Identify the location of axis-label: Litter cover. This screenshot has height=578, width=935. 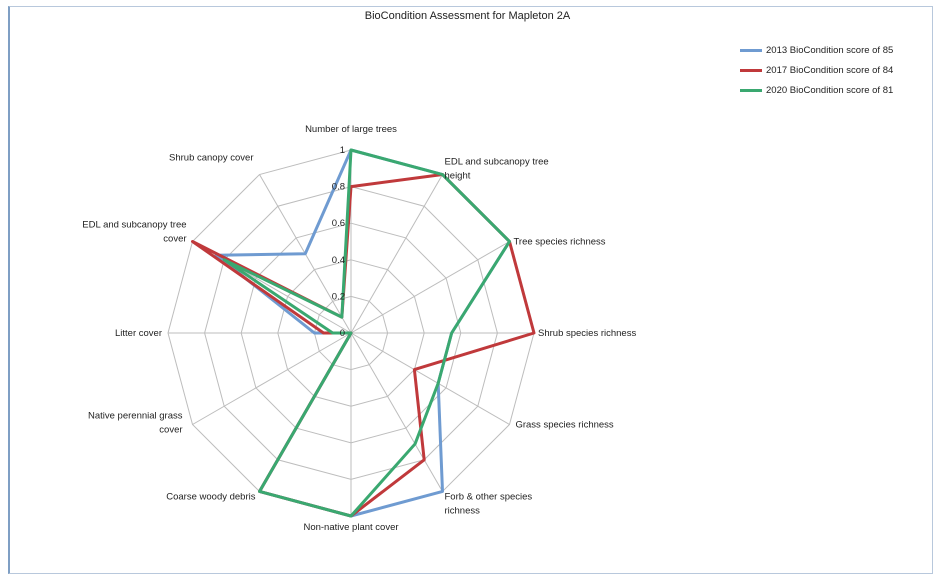
(138, 333).